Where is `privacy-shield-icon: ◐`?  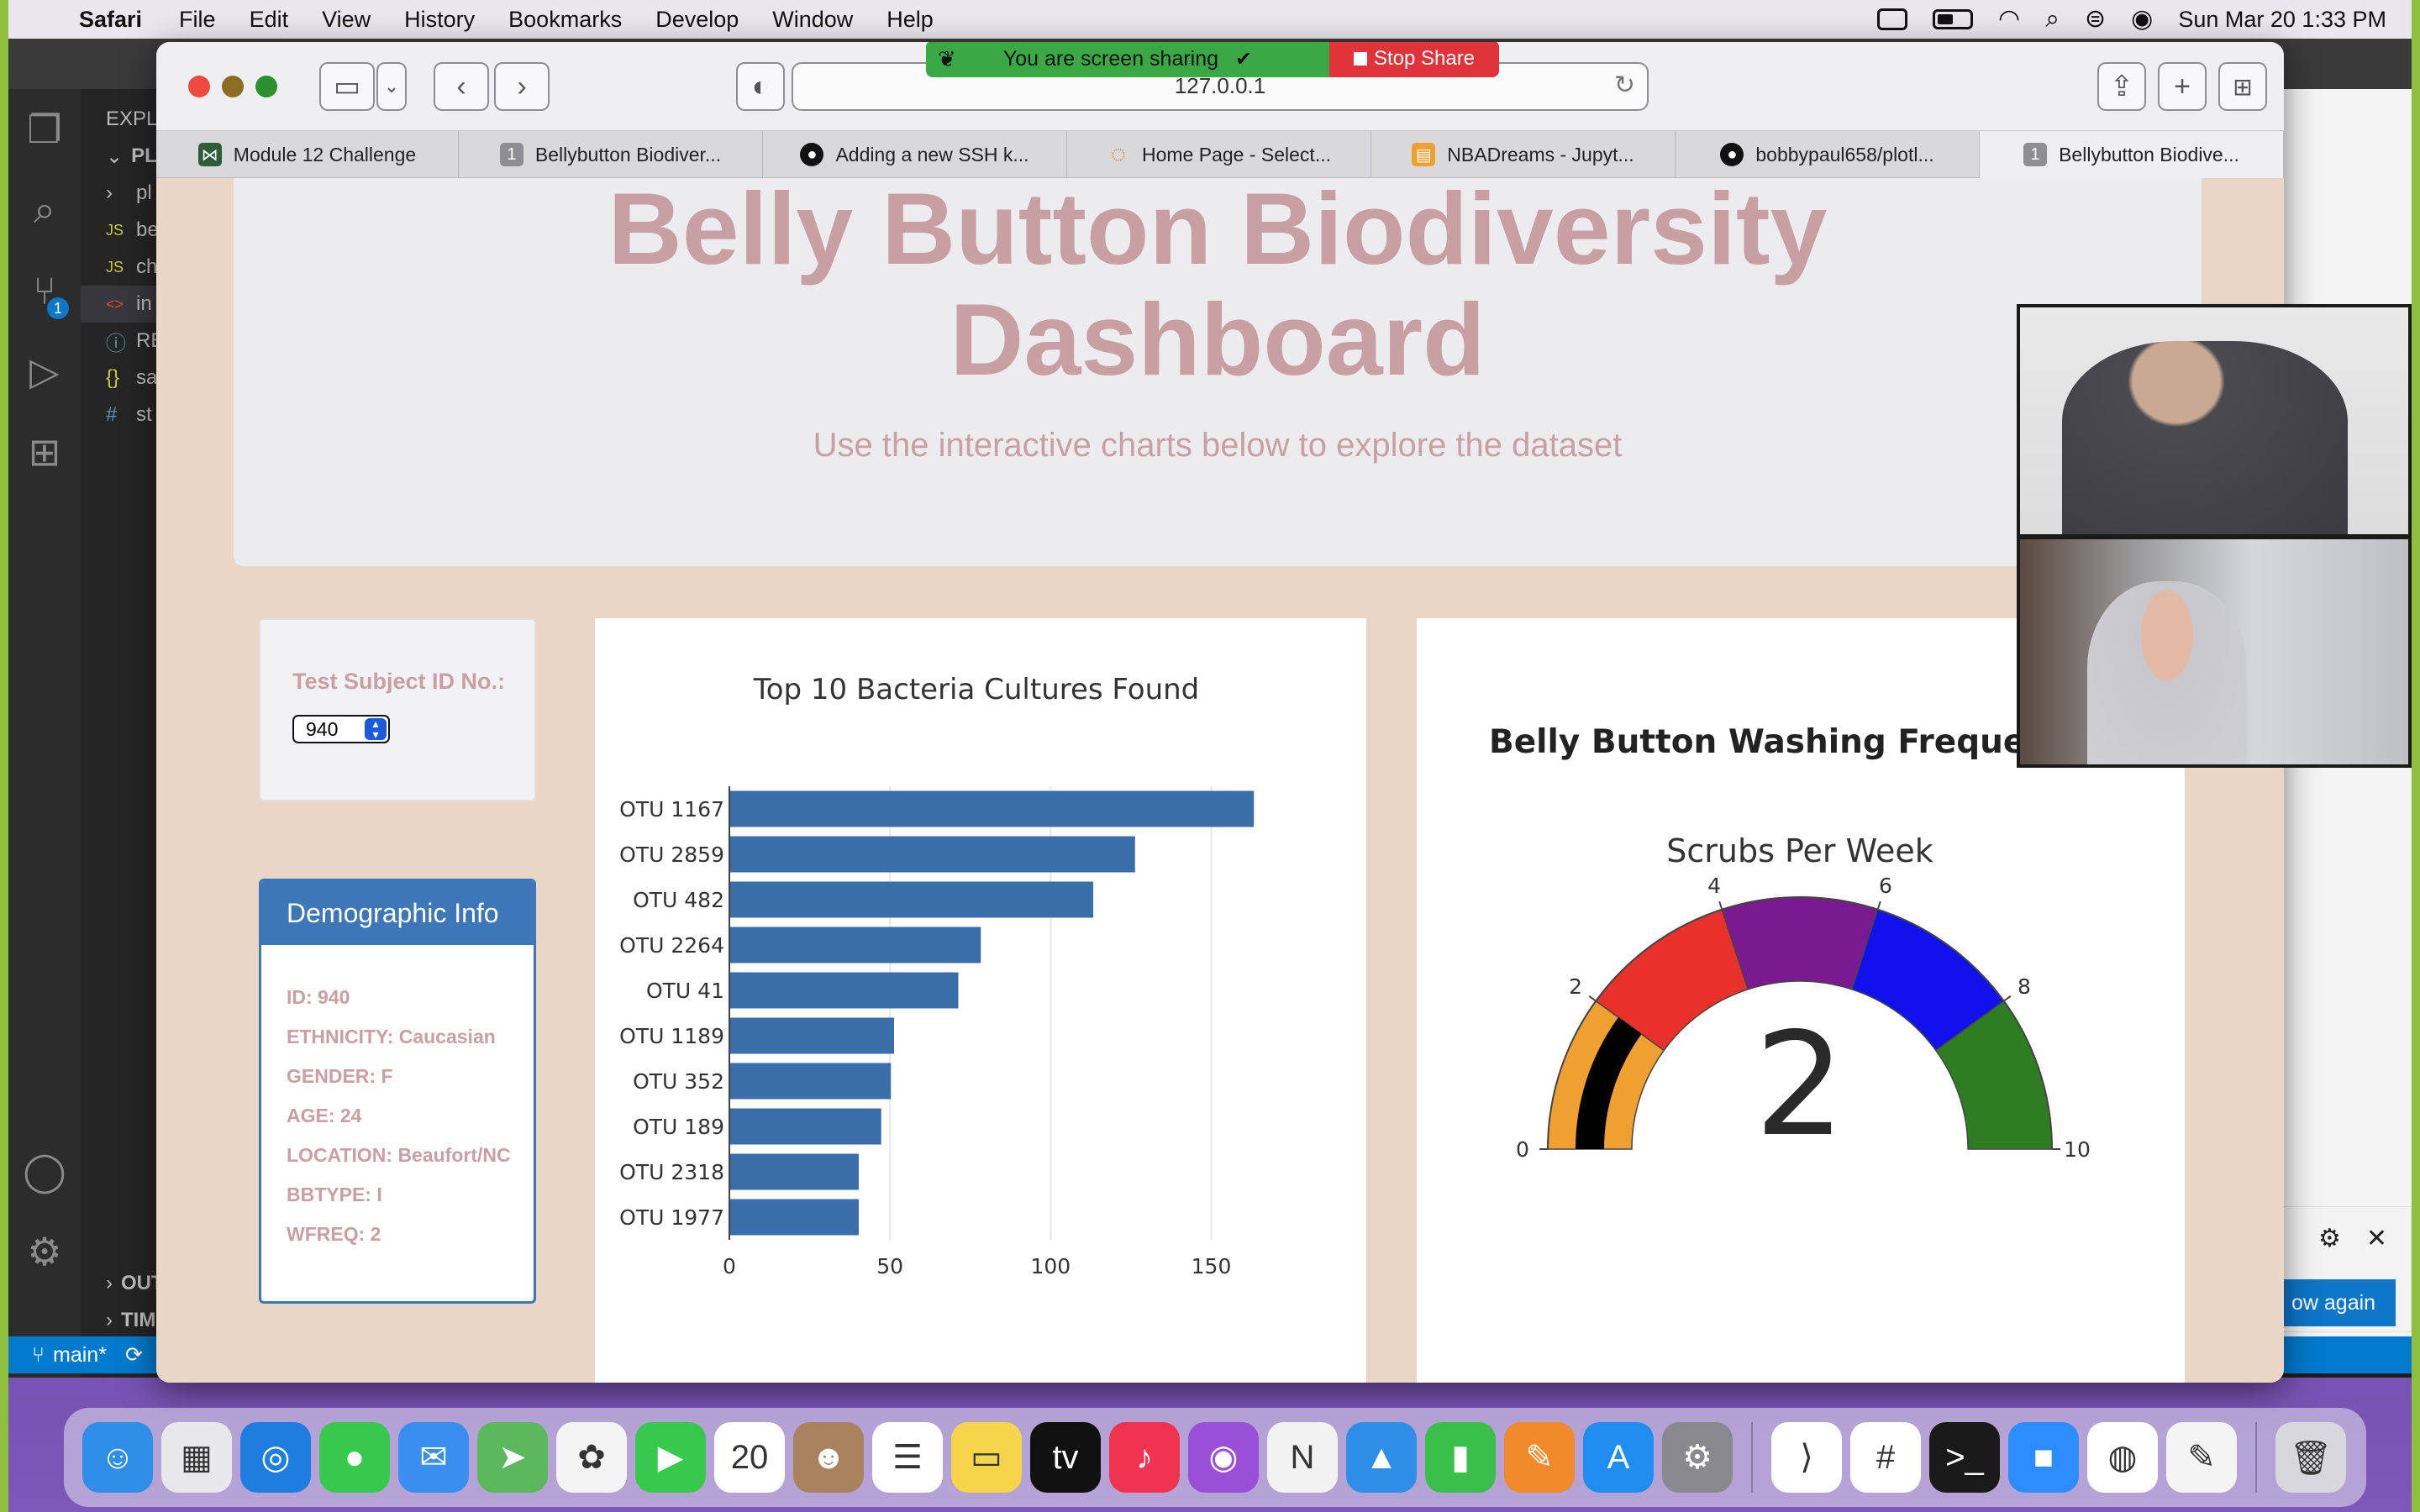
privacy-shield-icon: ◐ is located at coordinates (761, 86).